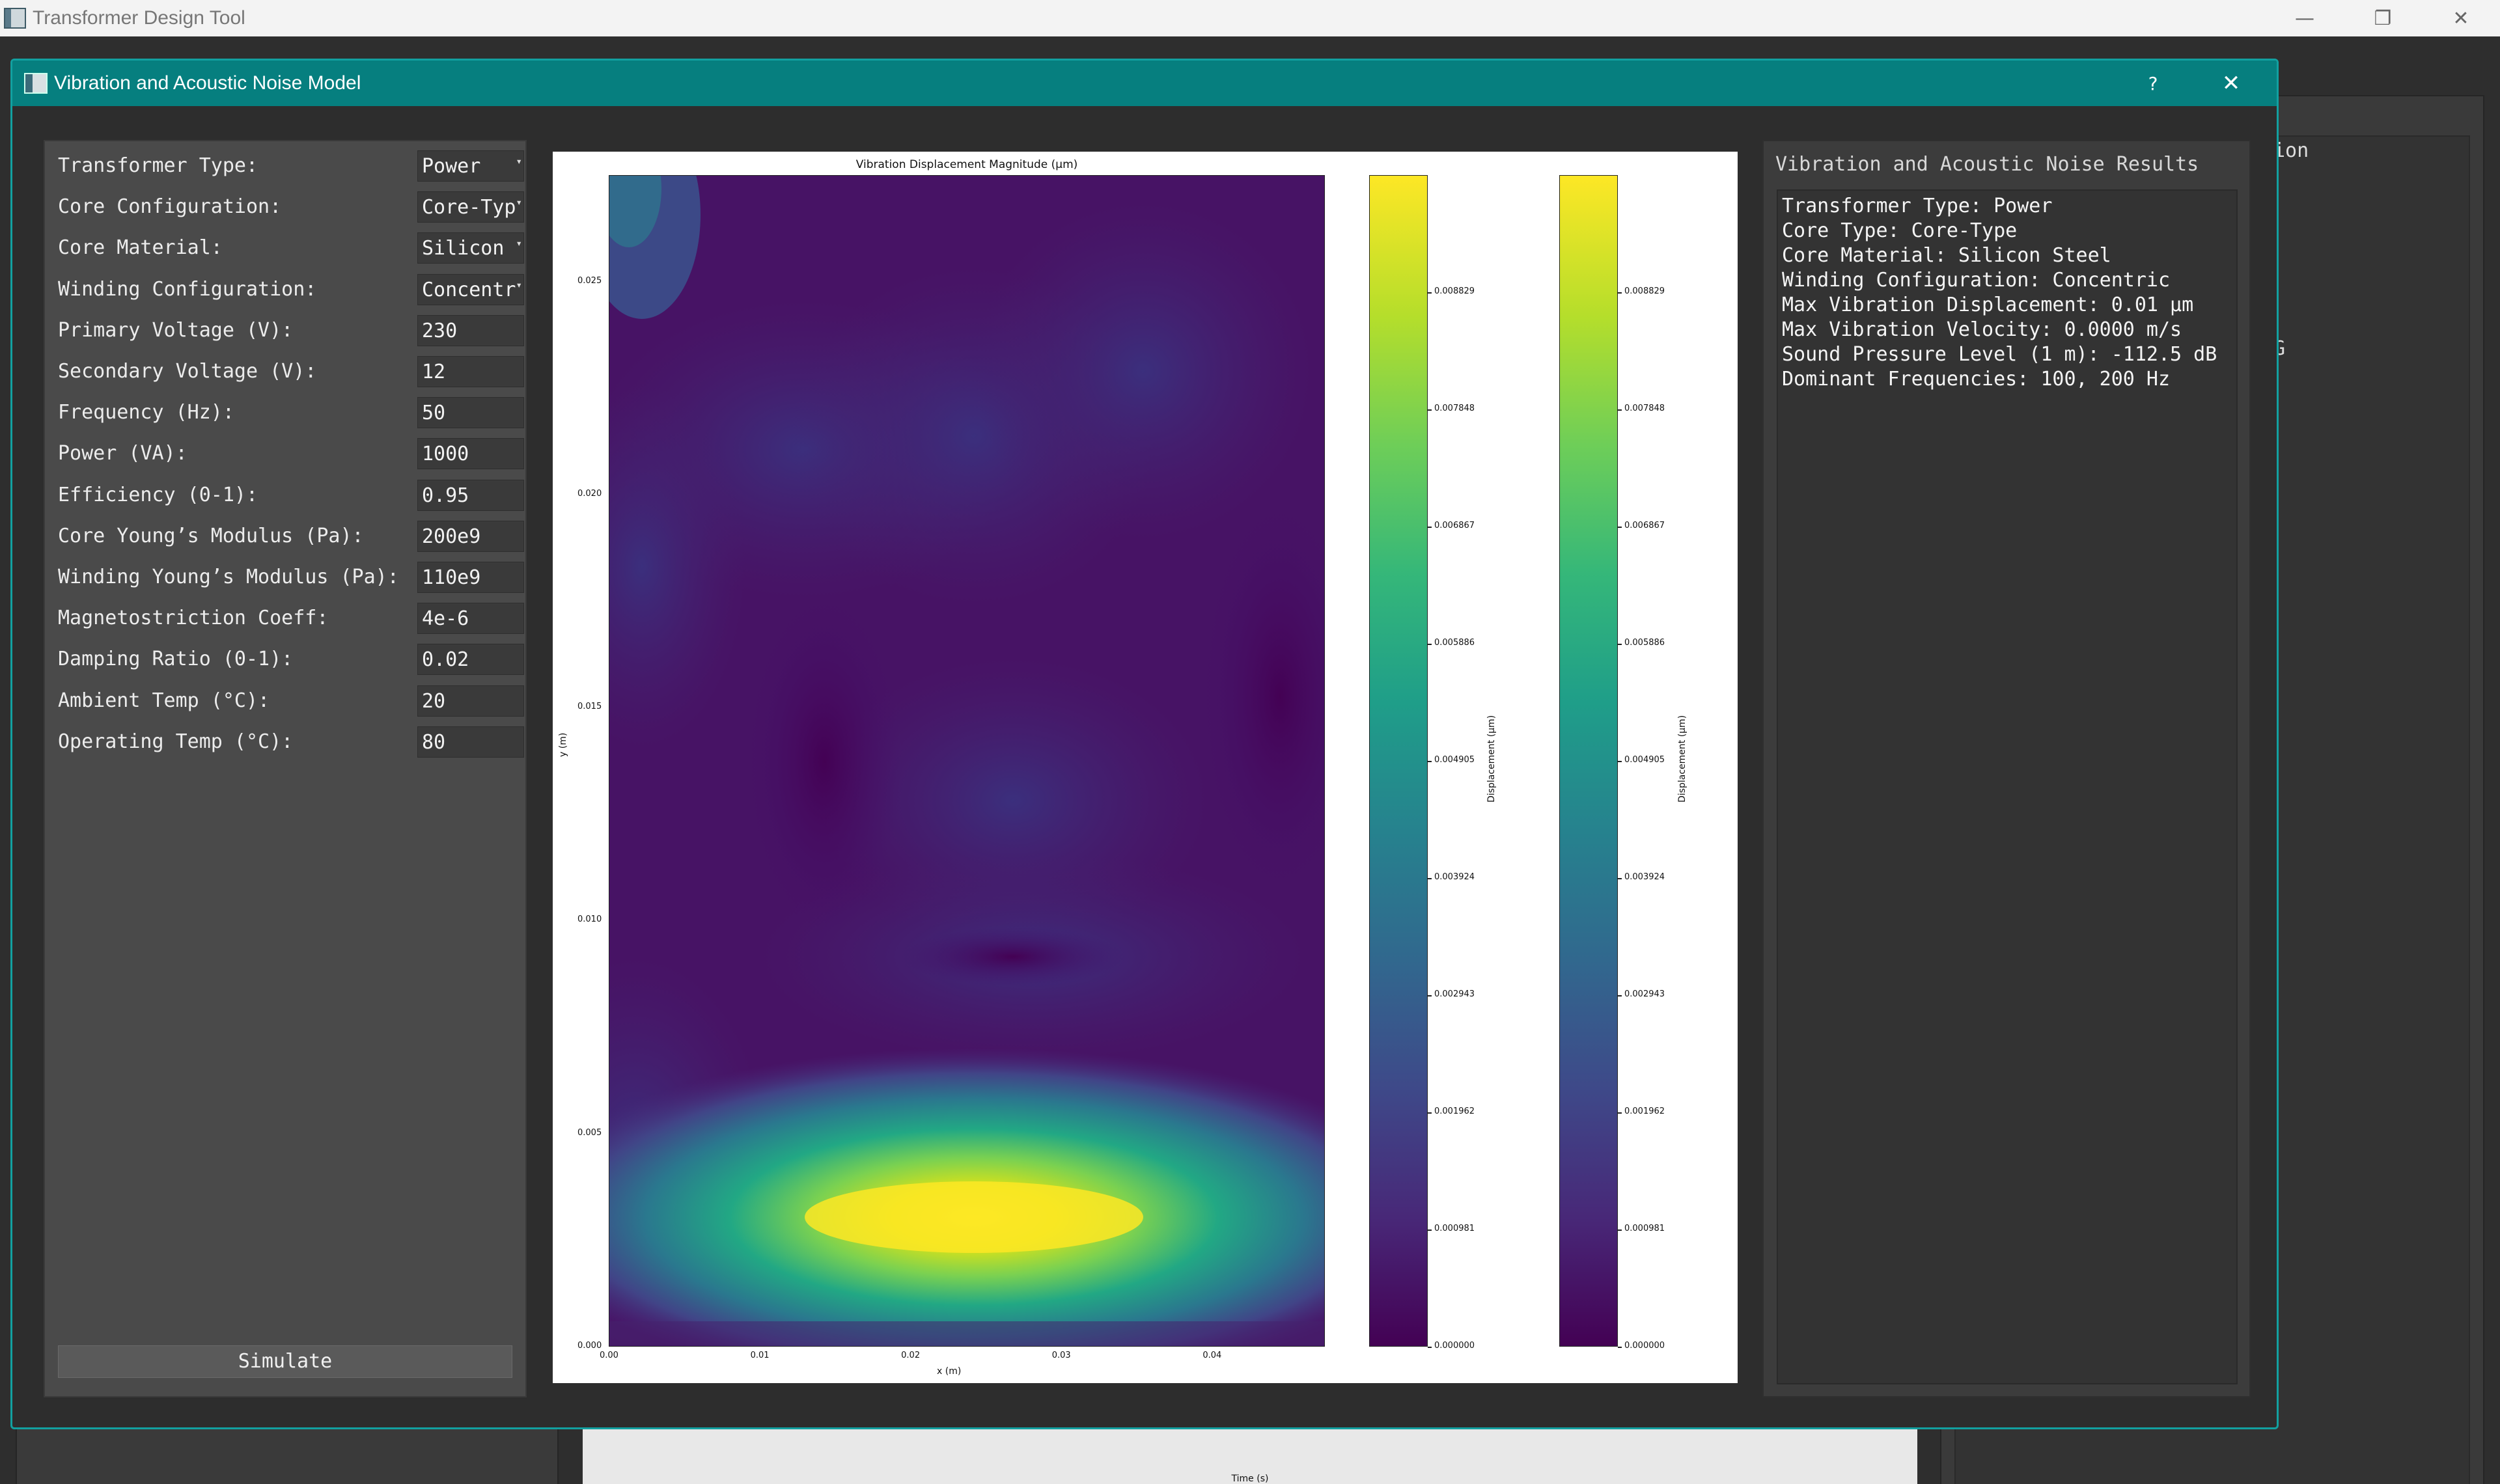 The width and height of the screenshot is (2500, 1484). I want to click on param-label: Primary Voltage (V):, so click(176, 330).